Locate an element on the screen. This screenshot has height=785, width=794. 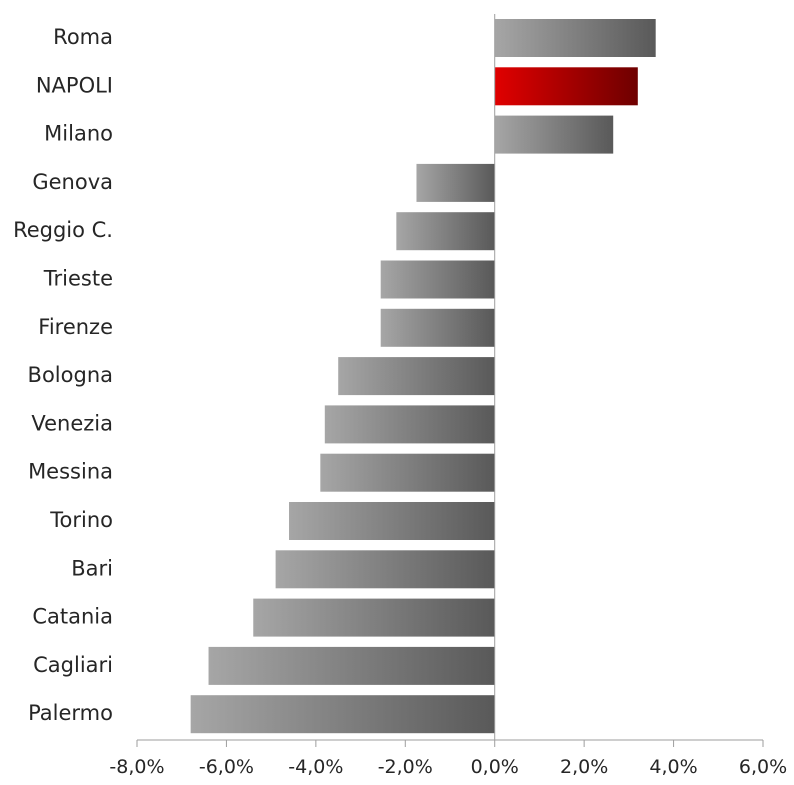
bar-torino is located at coordinates (392, 521).